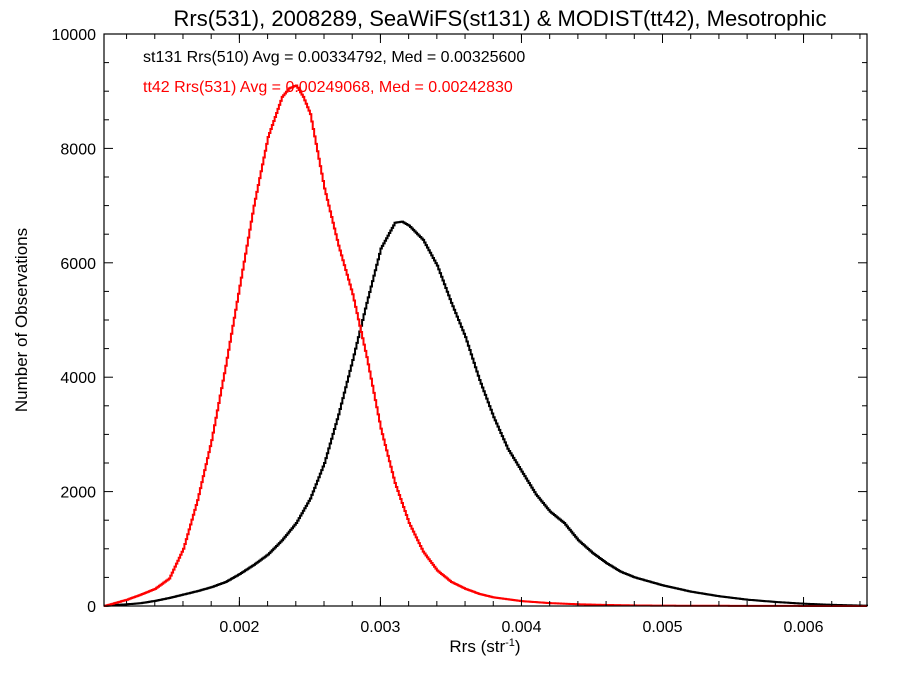 The height and width of the screenshot is (675, 900). Describe the element at coordinates (74, 35) in the screenshot. I see `y-tick-label: 10000` at that location.